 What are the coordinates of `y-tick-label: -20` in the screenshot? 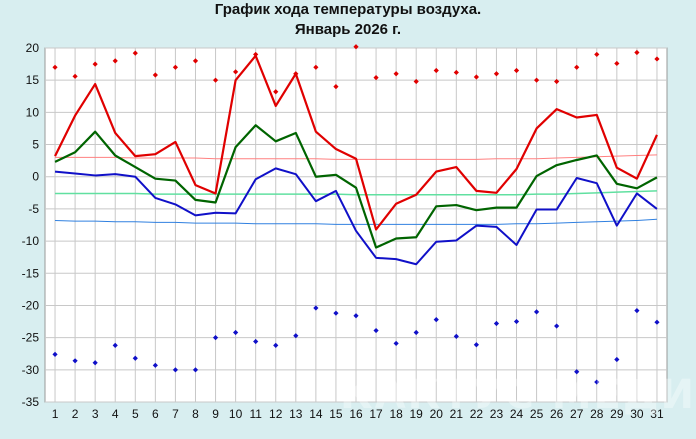 It's located at (31, 305).